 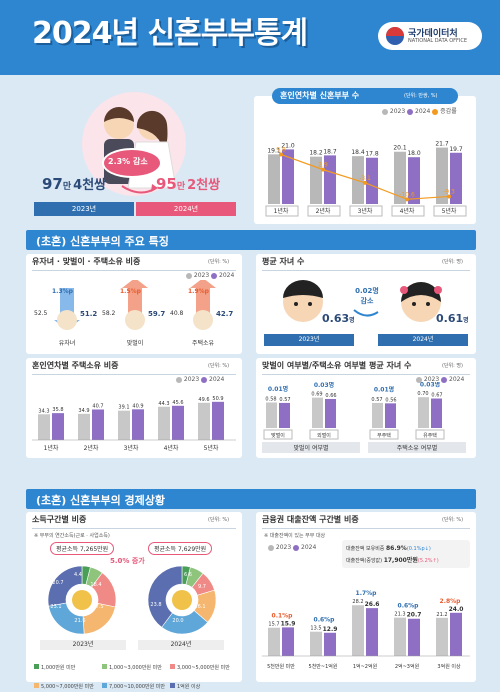 What do you see at coordinates (83, 645) in the screenshot?
I see `income-year-2023: 2023년` at bounding box center [83, 645].